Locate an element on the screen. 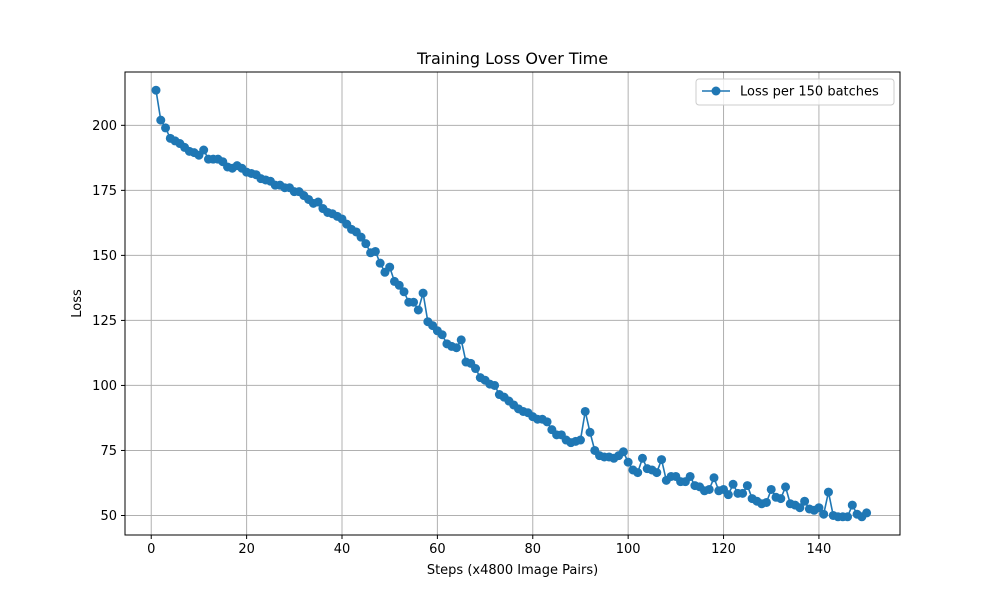 Image resolution: width=1000 pixels, height=600 pixels. x-tick-label: 0 is located at coordinates (151, 549).